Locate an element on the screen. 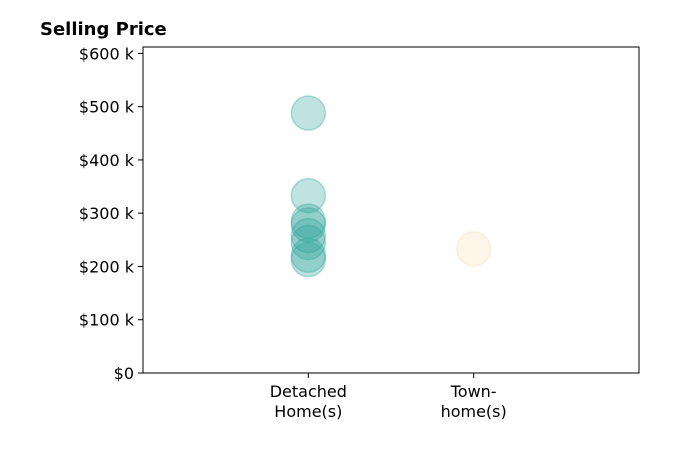 The width and height of the screenshot is (679, 462). x-tick-label: Detached Home(s) is located at coordinates (308, 401).